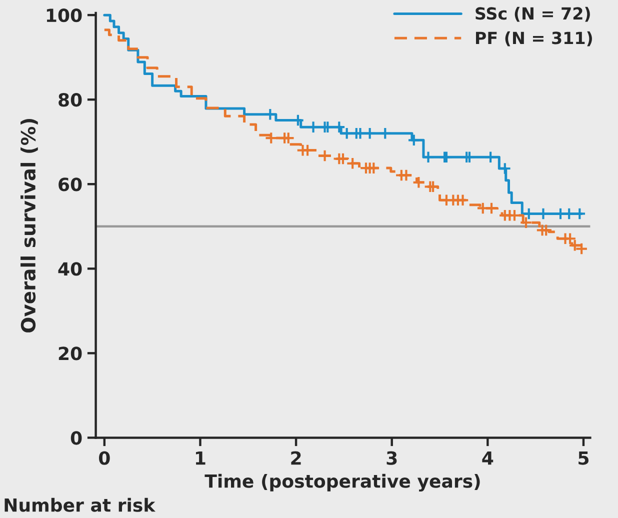 The image size is (618, 518). What do you see at coordinates (70, 269) in the screenshot?
I see `y-tick-label: 40` at bounding box center [70, 269].